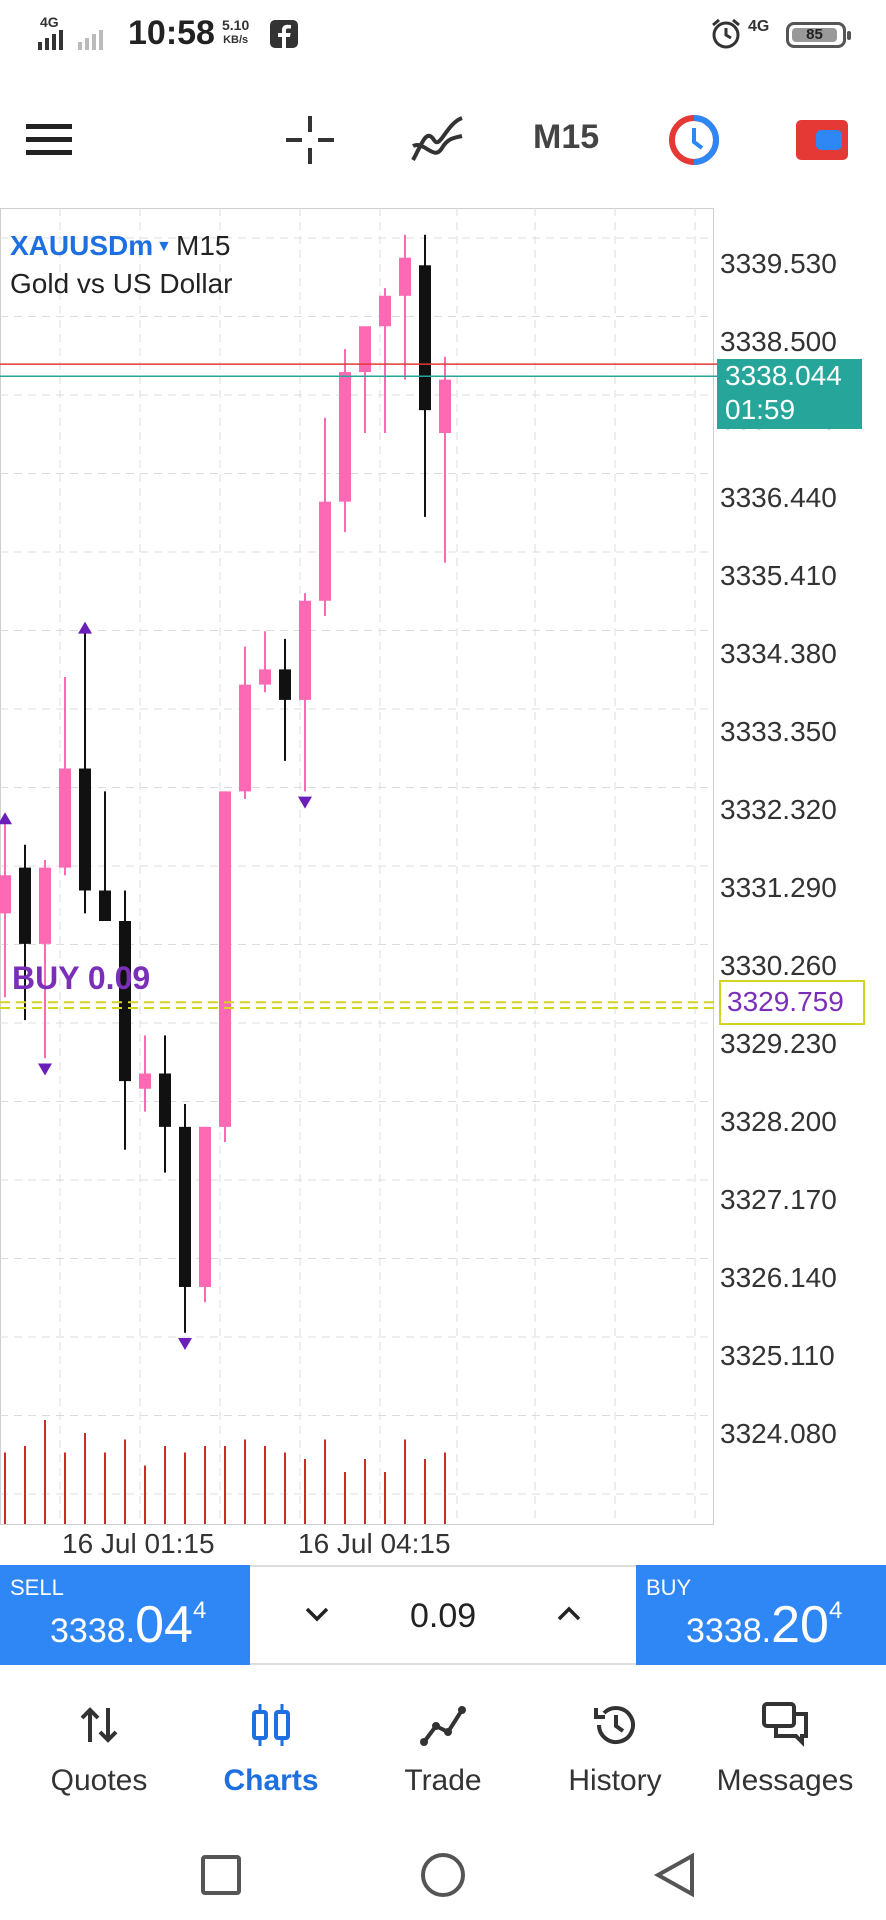 The height and width of the screenshot is (1920, 886). I want to click on buy-price-big: 20, so click(800, 1625).